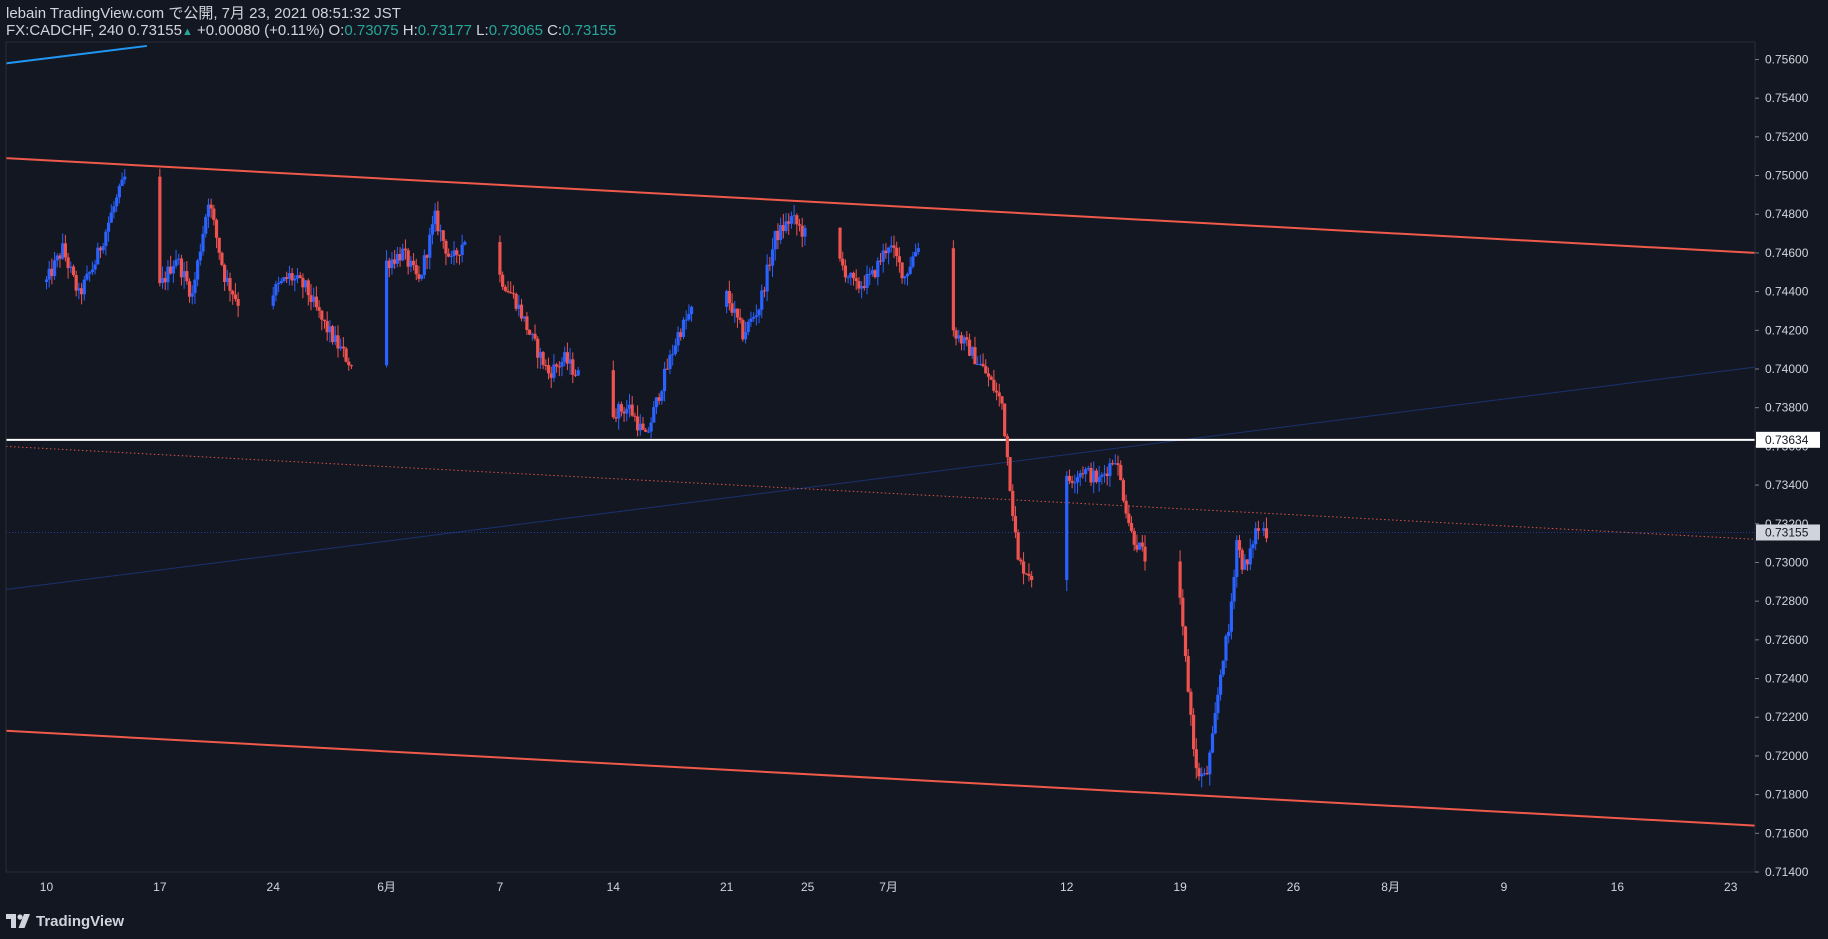  What do you see at coordinates (65, 921) in the screenshot?
I see `tradingview-branding: TradingView` at bounding box center [65, 921].